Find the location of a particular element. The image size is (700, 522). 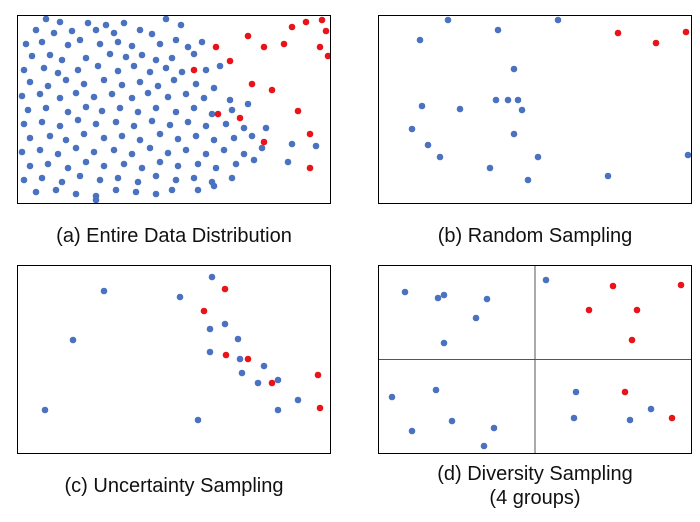

caption-entire-distribution: (a) Entire Data Distribution is located at coordinates (174, 236).